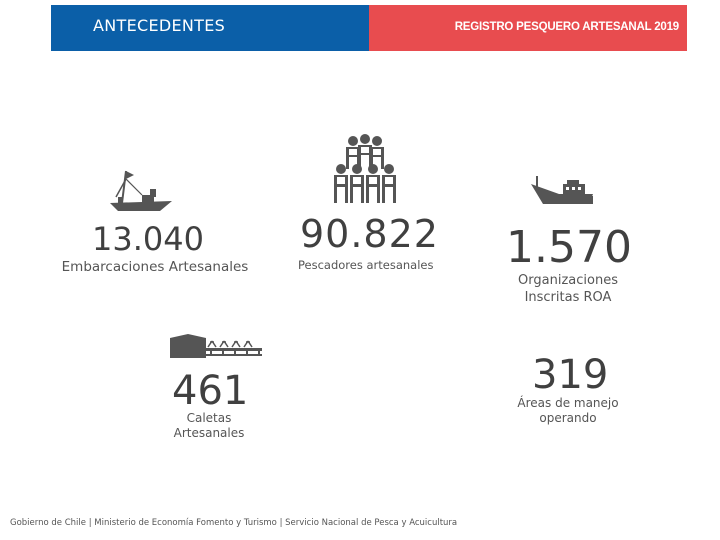  What do you see at coordinates (209, 433) in the screenshot?
I see `caletas-label-line2: Artesanales` at bounding box center [209, 433].